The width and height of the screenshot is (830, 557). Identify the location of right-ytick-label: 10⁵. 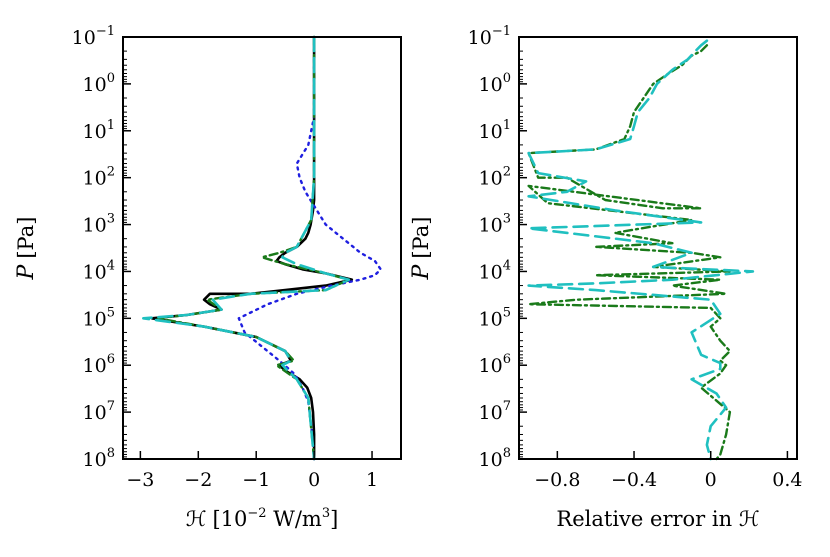
(495, 317).